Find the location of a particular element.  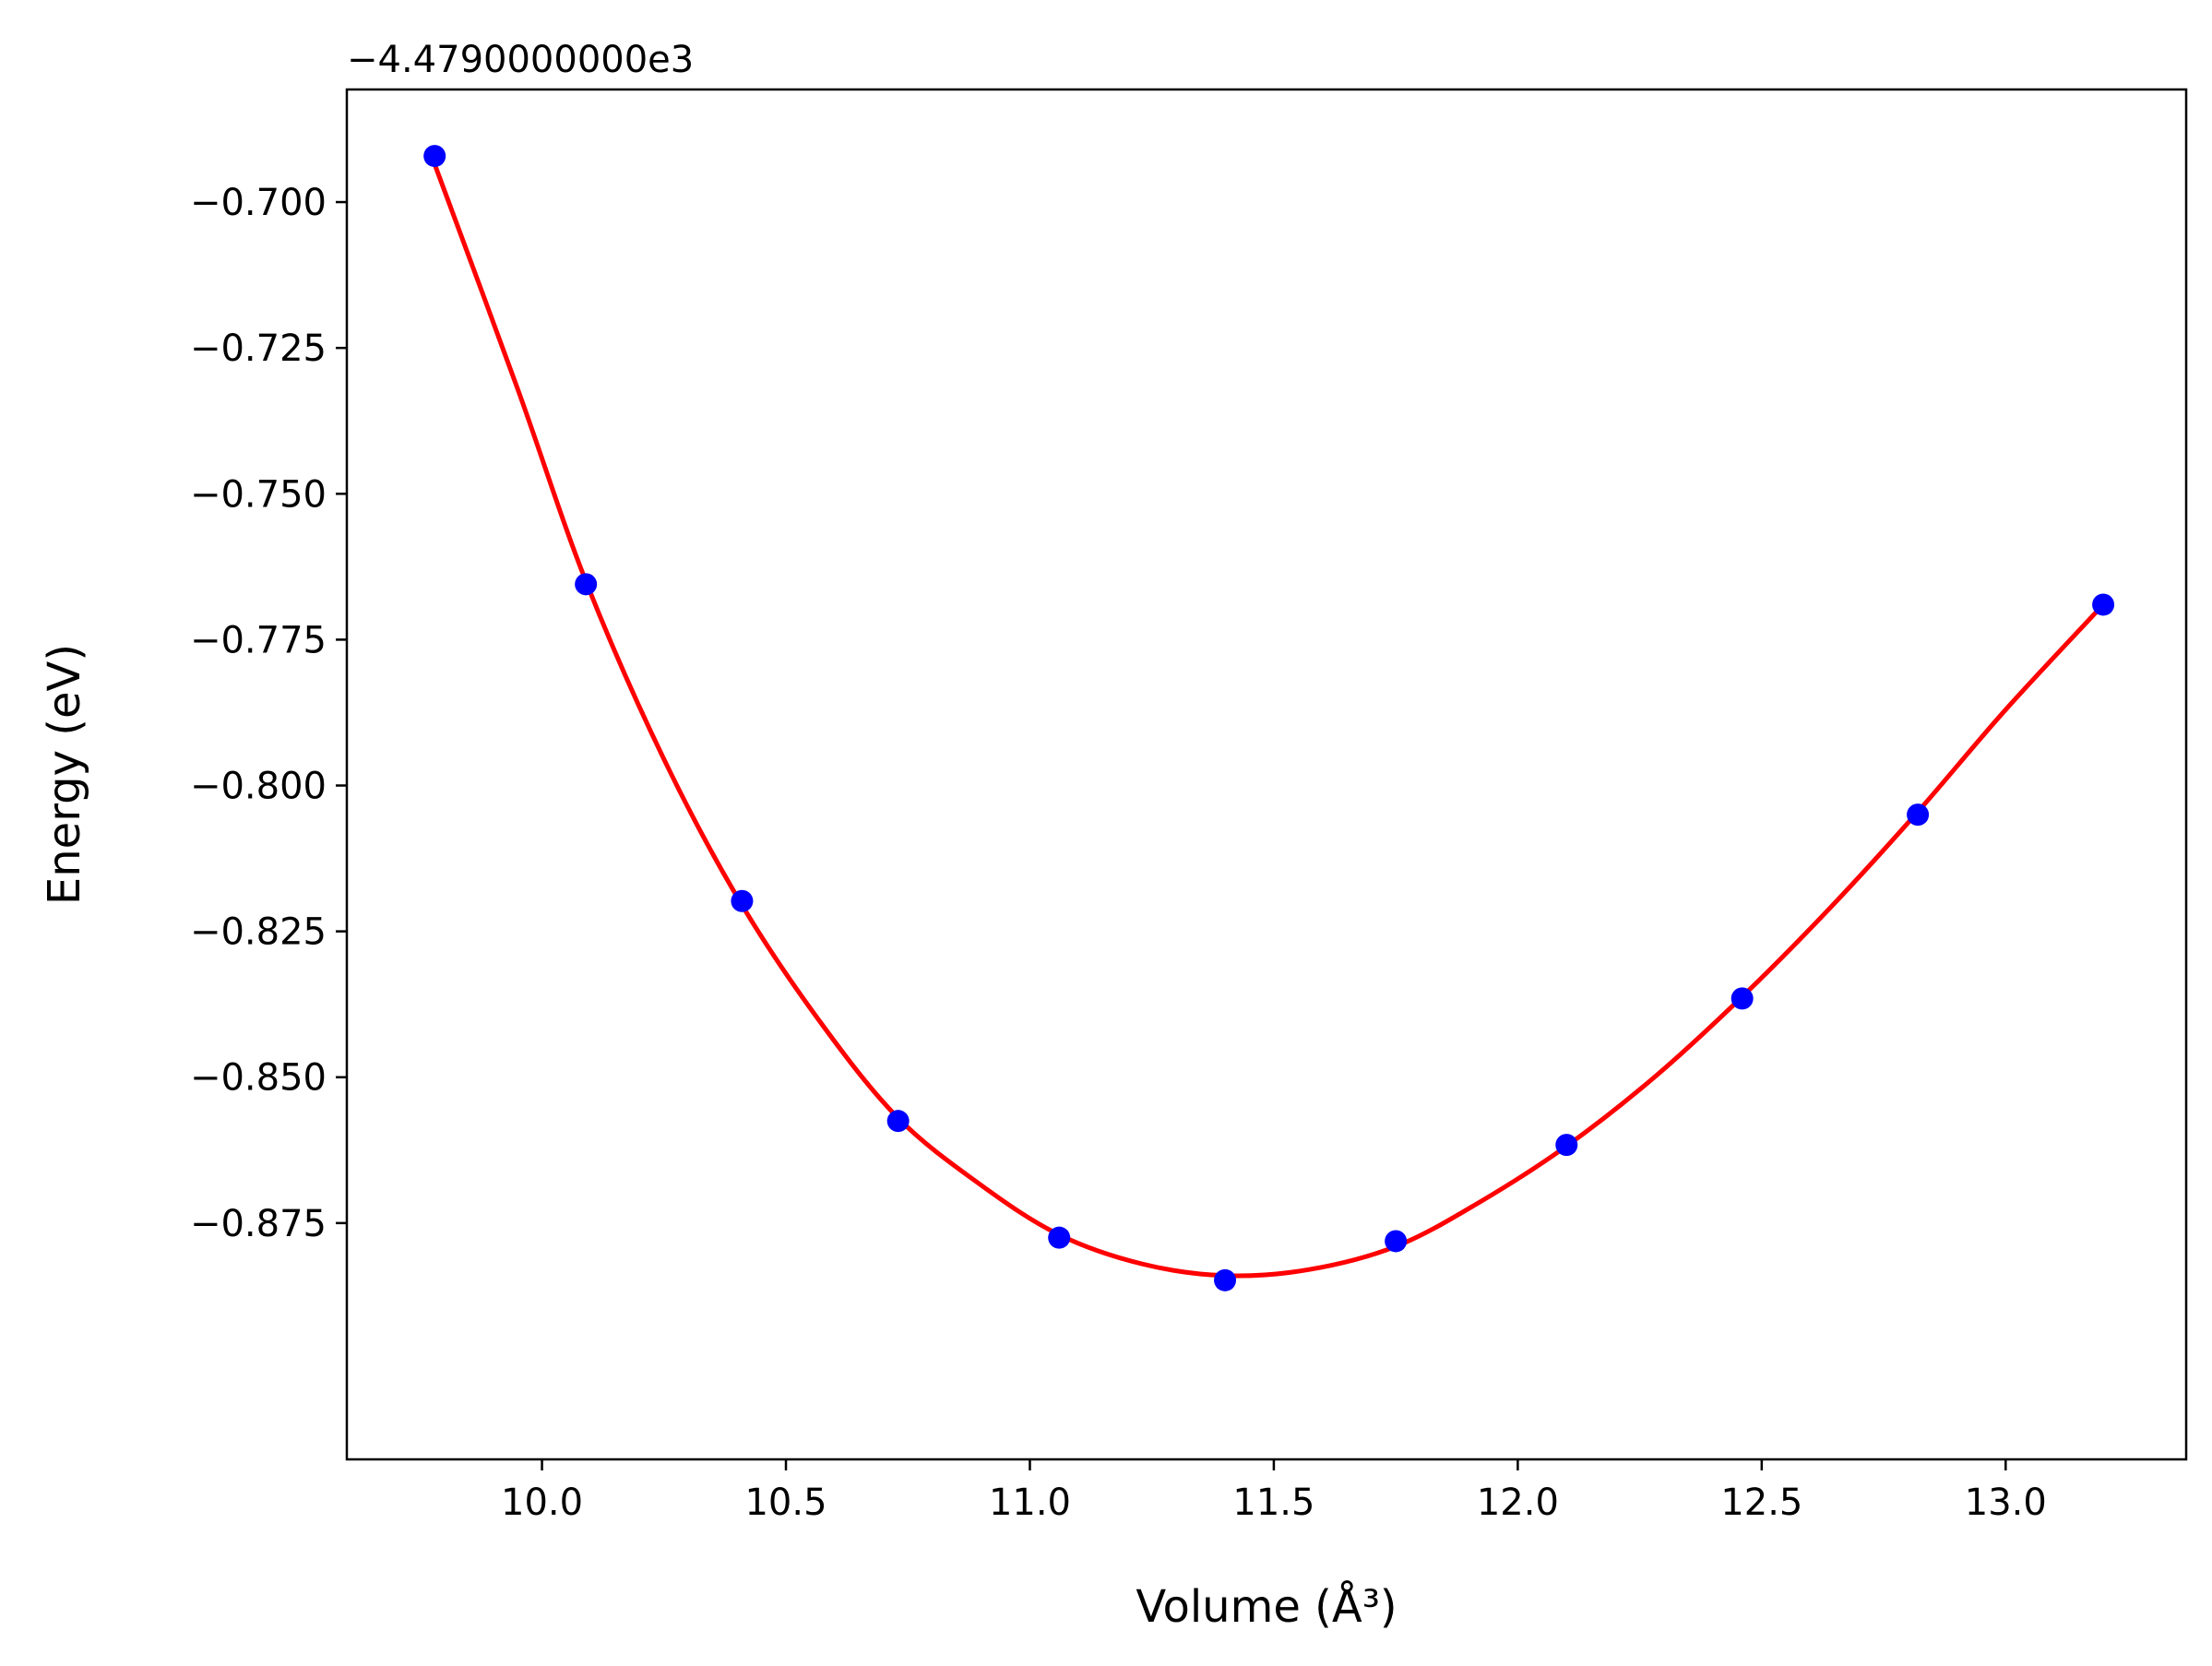

x-tick-label: 10.0 is located at coordinates (542, 1503).